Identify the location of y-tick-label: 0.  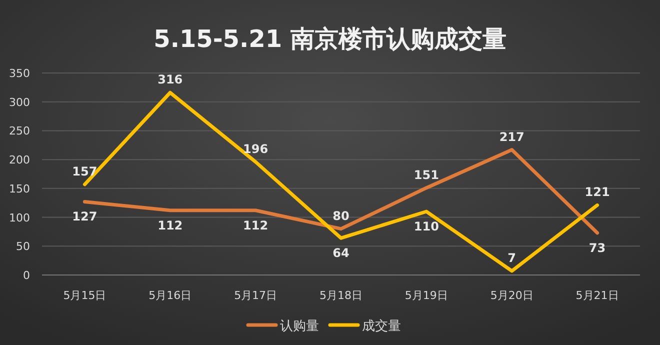
(26, 275).